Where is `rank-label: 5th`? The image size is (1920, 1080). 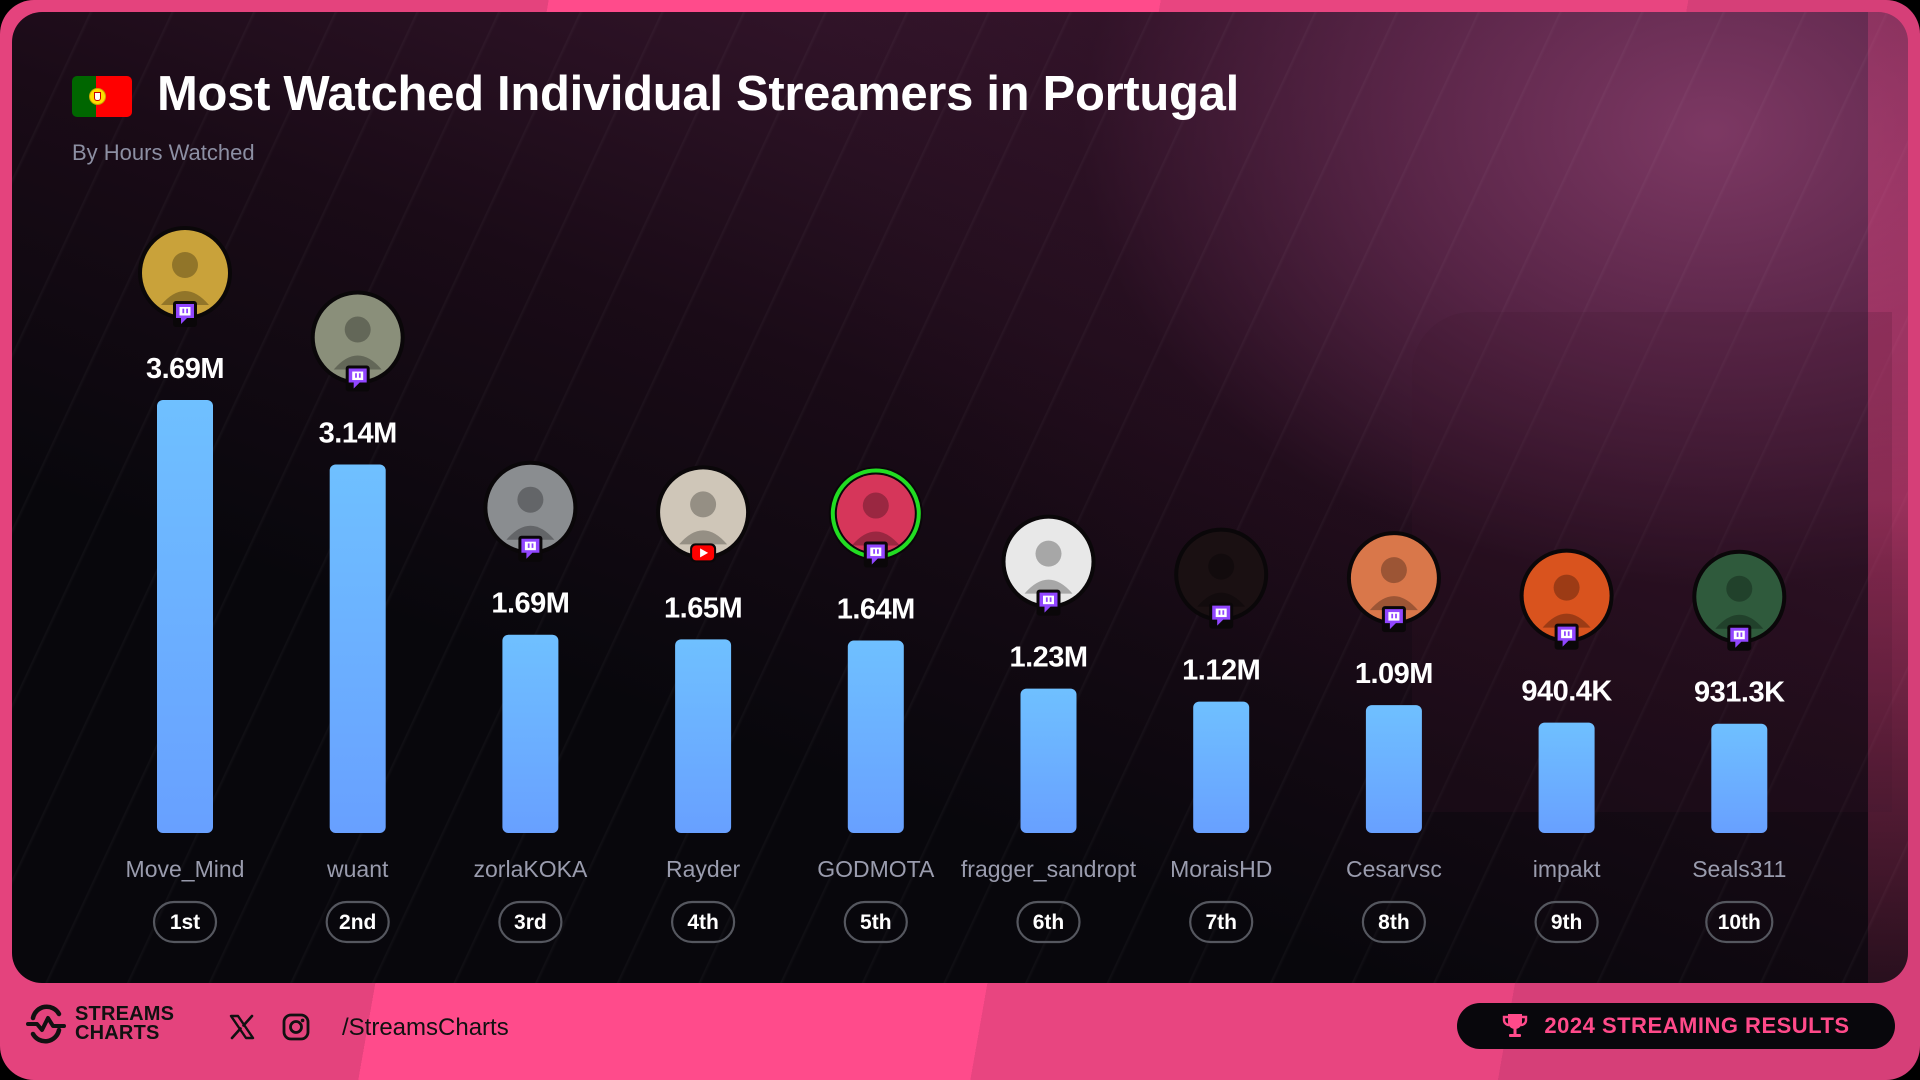
rank-label: 5th is located at coordinates (876, 922).